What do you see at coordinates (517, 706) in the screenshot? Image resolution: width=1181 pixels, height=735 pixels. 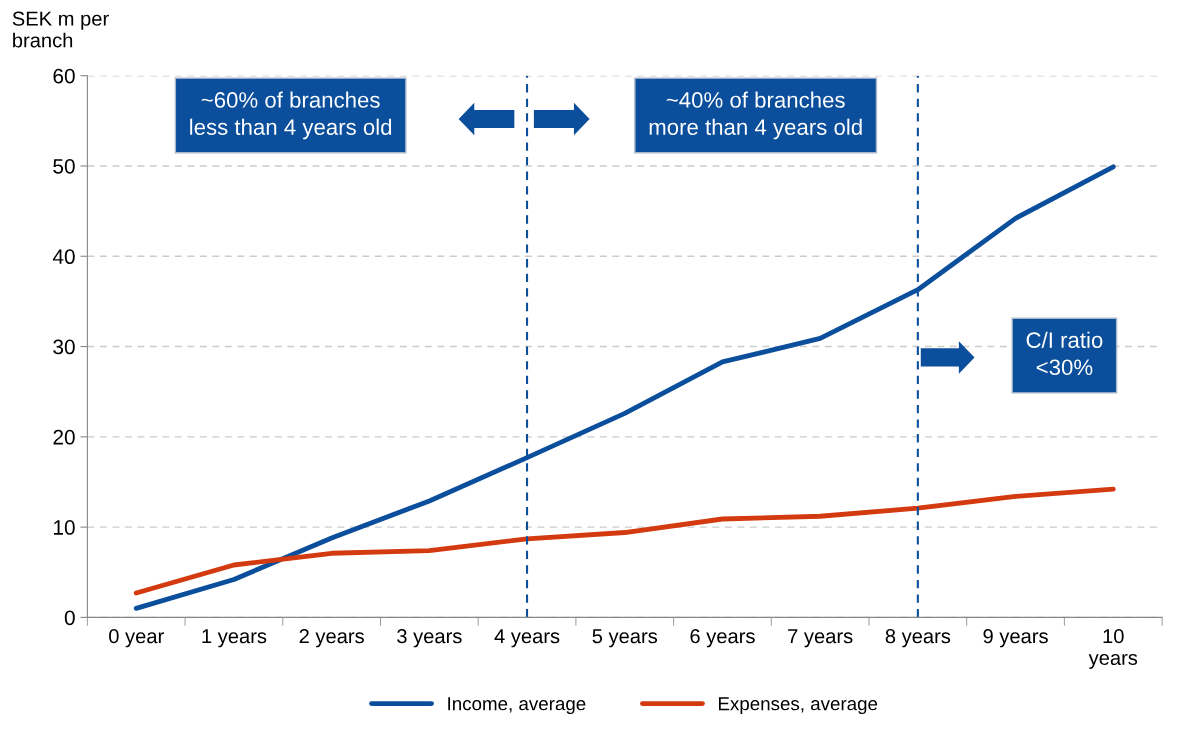 I see `legend-label: Income, average` at bounding box center [517, 706].